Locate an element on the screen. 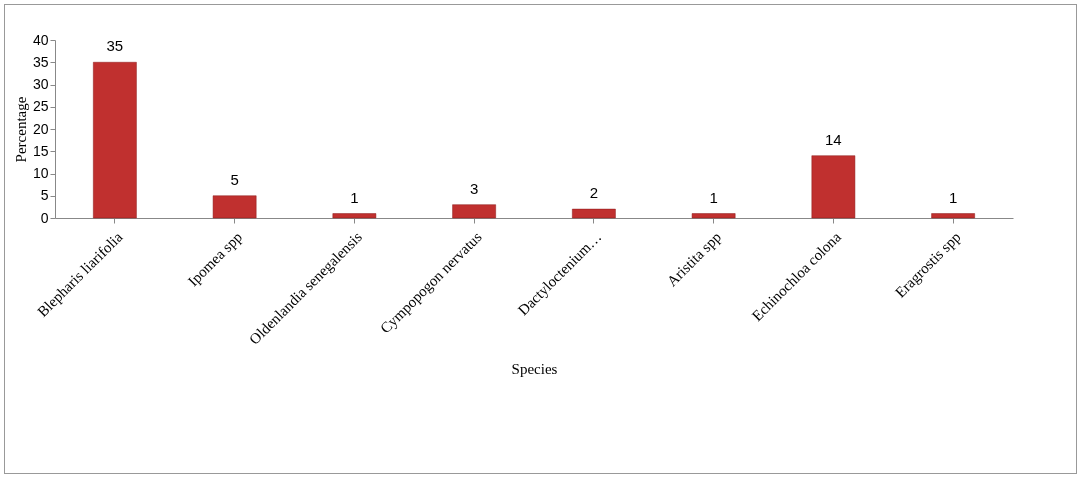  y-axis-title: Percentage is located at coordinates (20, 129).